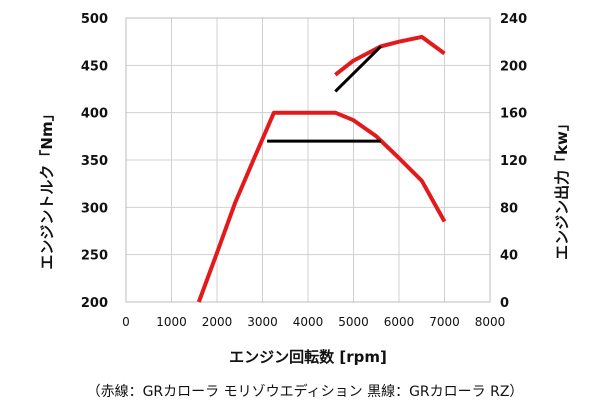 The image size is (610, 411). I want to click on y-left-tick-label: 250, so click(94, 256).